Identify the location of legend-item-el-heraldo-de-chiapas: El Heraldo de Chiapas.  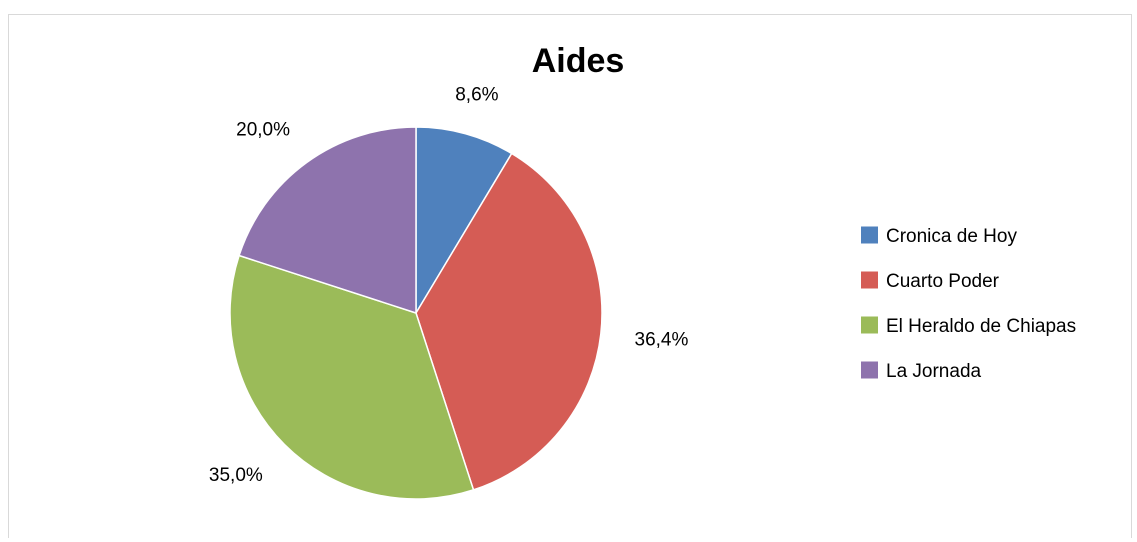
(968, 326).